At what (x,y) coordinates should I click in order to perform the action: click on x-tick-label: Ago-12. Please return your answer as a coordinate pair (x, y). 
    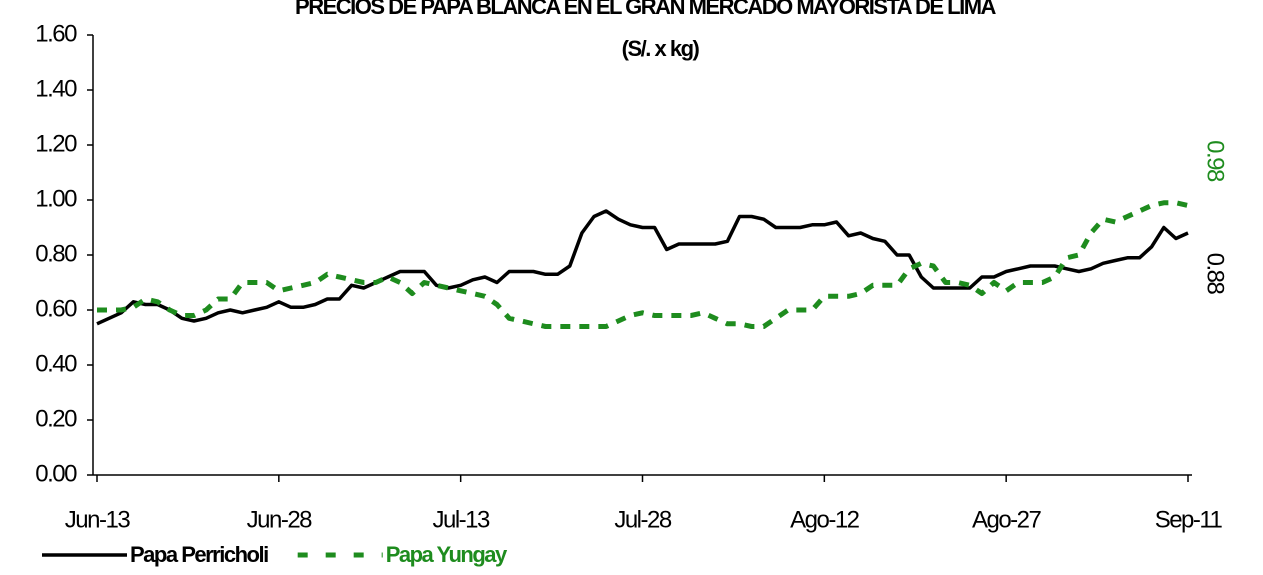
    Looking at the image, I should click on (825, 519).